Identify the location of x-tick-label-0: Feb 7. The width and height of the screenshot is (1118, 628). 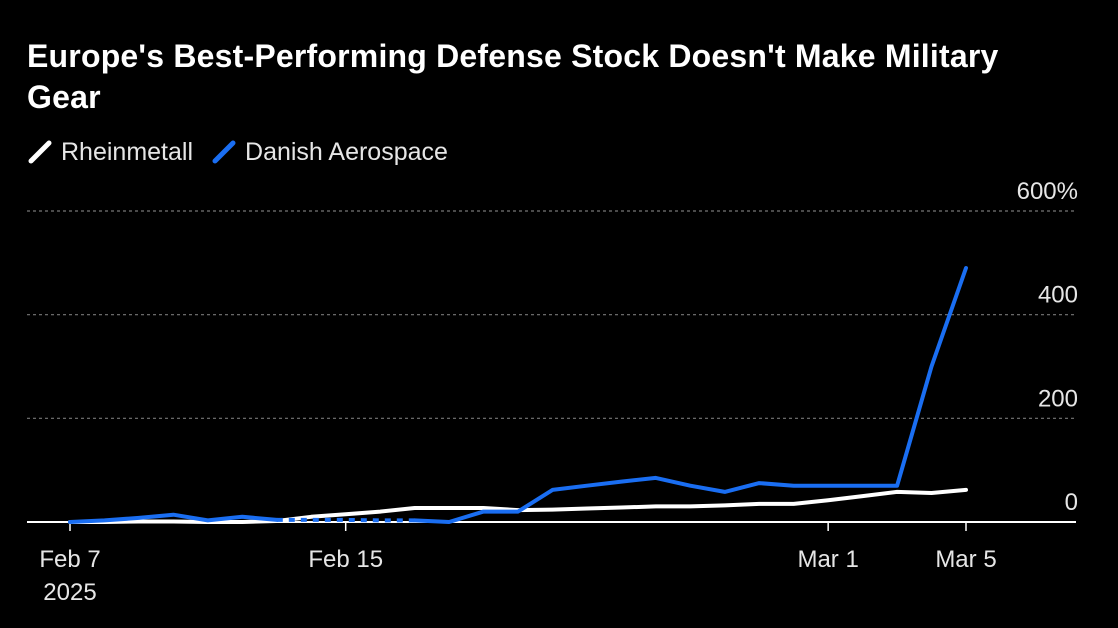
(69, 559).